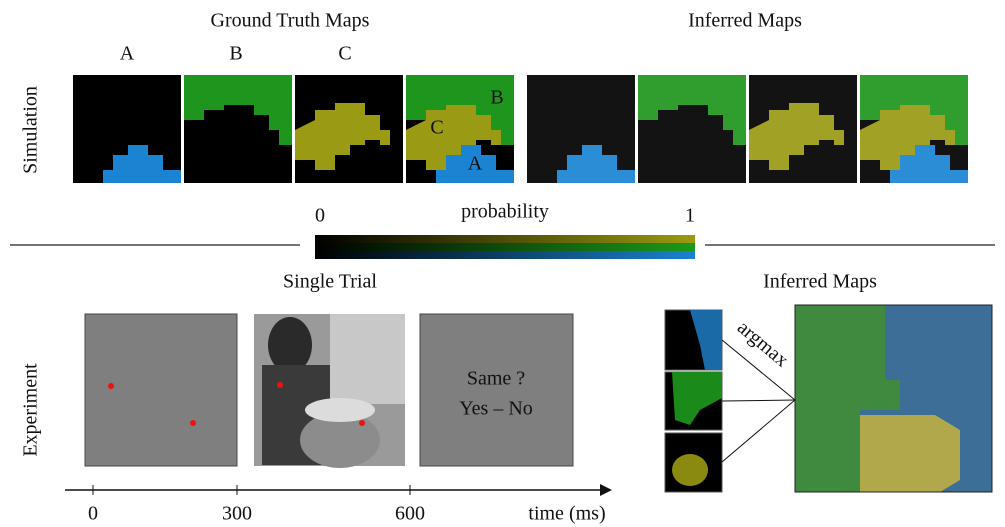  I want to click on map-label: C, so click(344, 54).